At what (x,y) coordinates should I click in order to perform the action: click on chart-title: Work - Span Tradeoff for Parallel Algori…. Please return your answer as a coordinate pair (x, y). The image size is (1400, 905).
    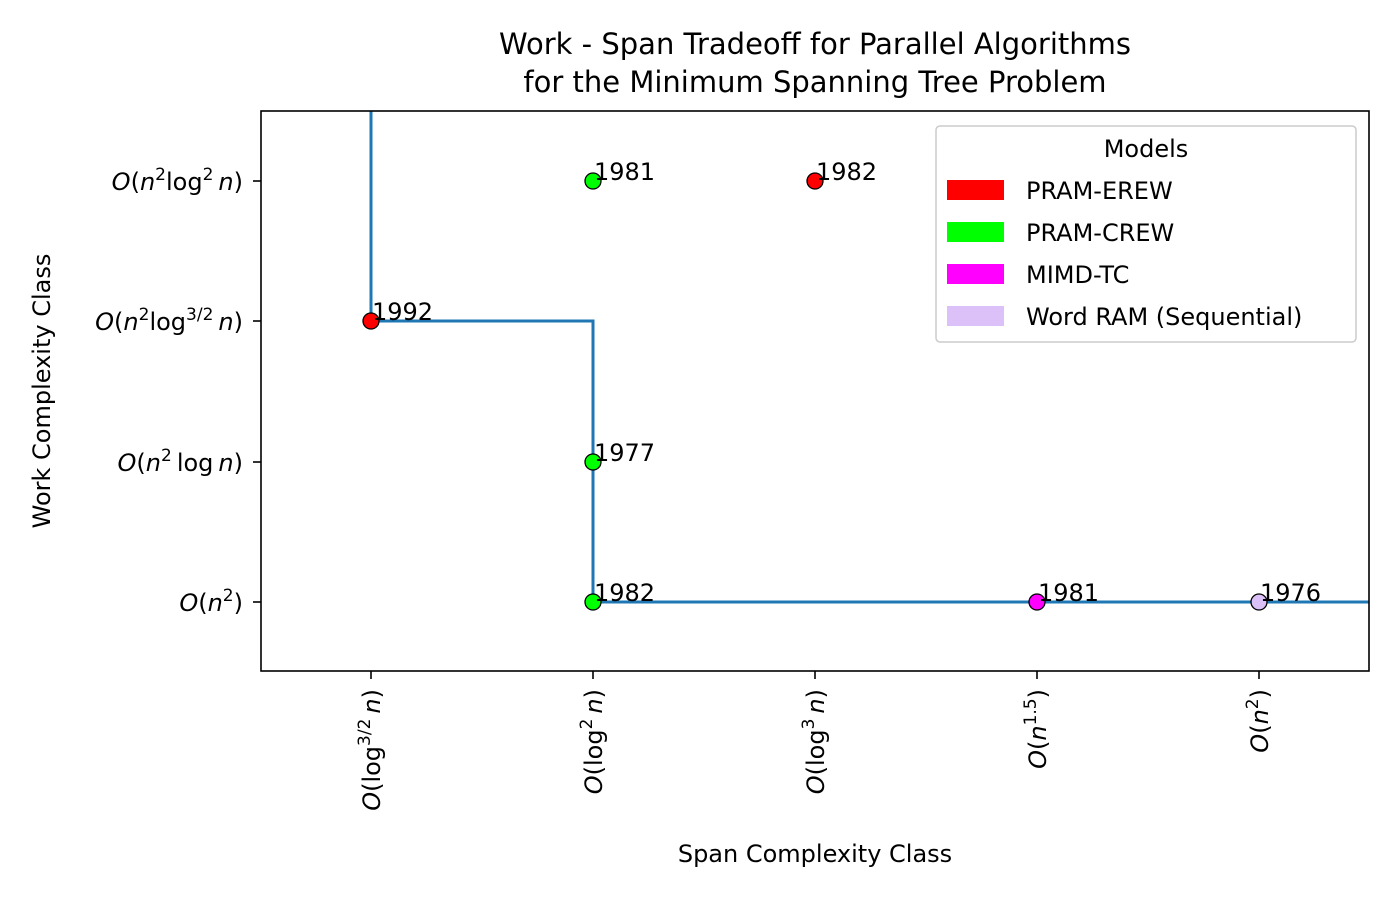
    Looking at the image, I should click on (815, 44).